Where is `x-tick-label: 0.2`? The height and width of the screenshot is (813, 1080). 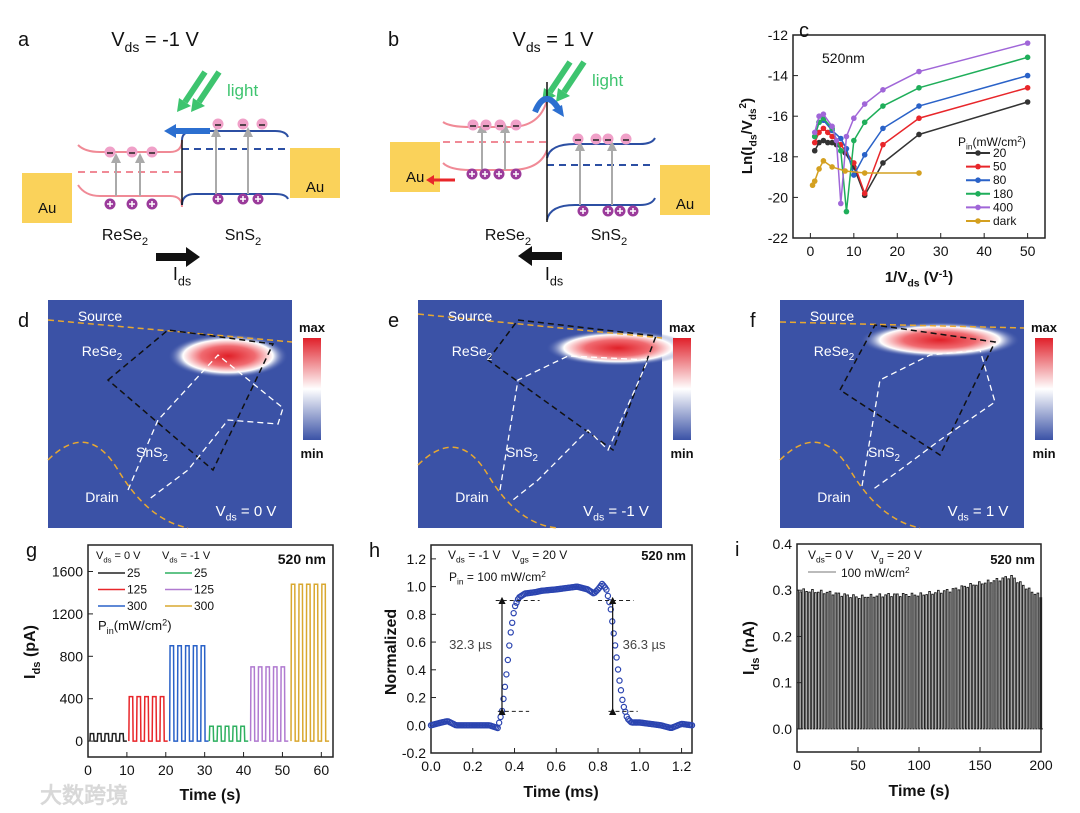 x-tick-label: 0.2 is located at coordinates (473, 766).